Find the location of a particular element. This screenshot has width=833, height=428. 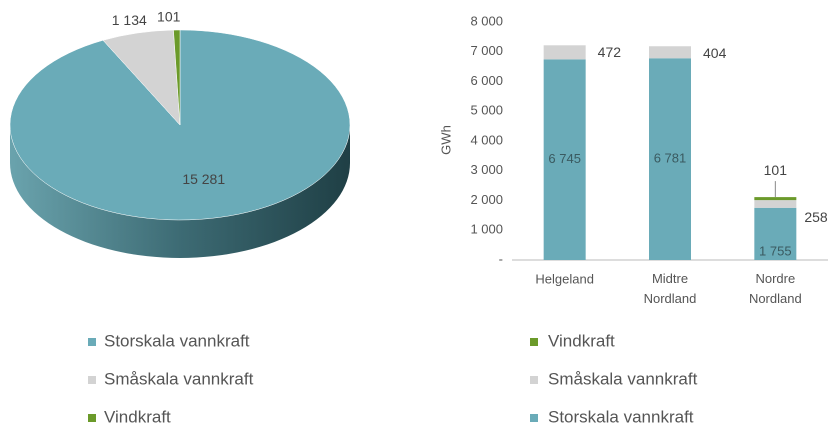

y-tick-label: 1 000 is located at coordinates (486, 229).